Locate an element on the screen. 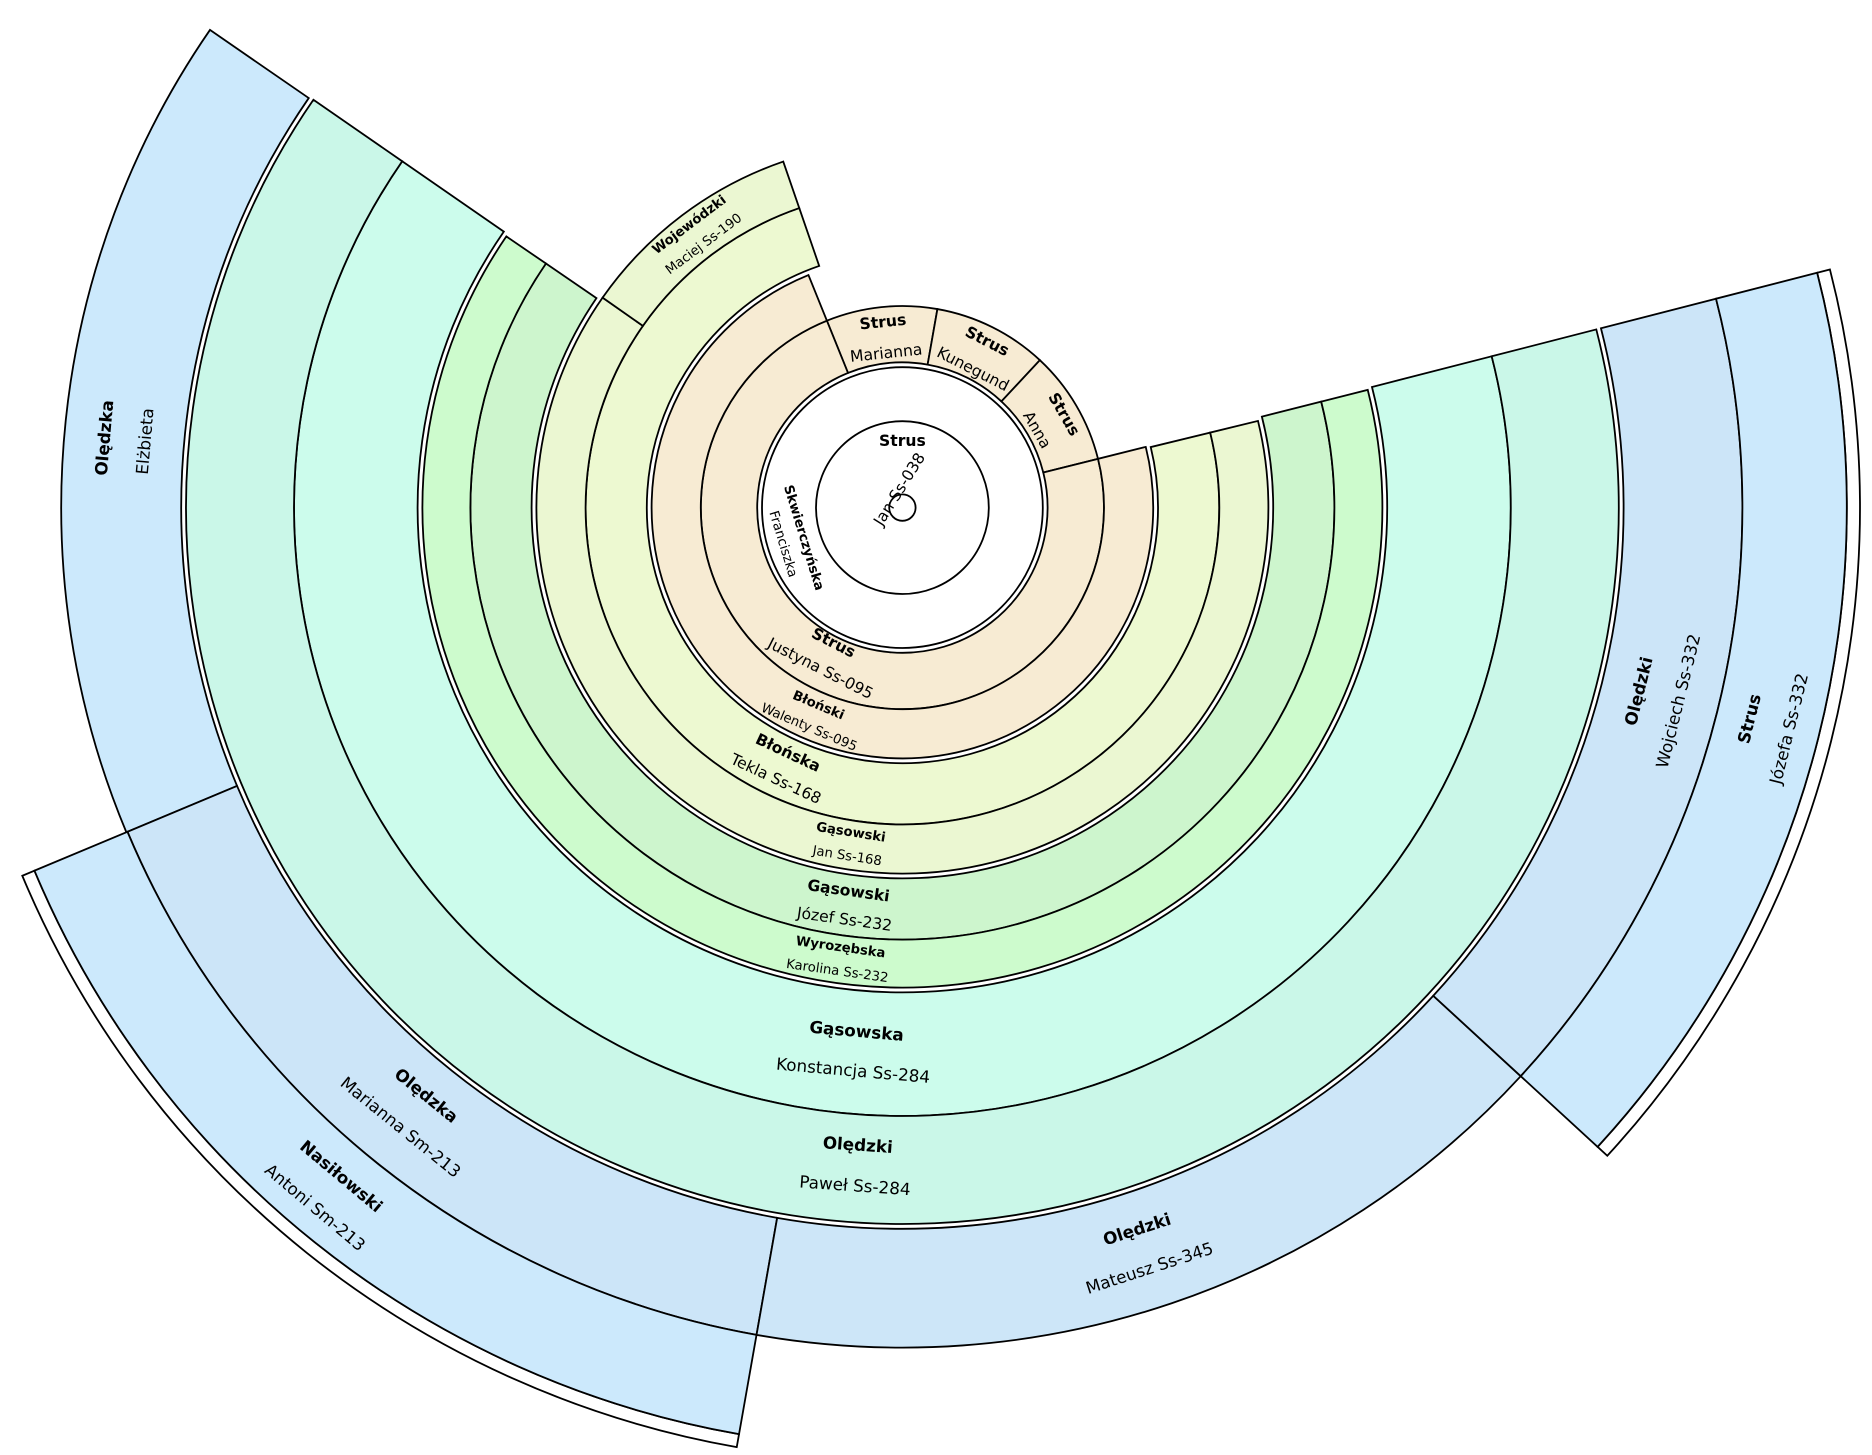 The height and width of the screenshot is (1455, 1872). center-surname: Strus is located at coordinates (902, 441).